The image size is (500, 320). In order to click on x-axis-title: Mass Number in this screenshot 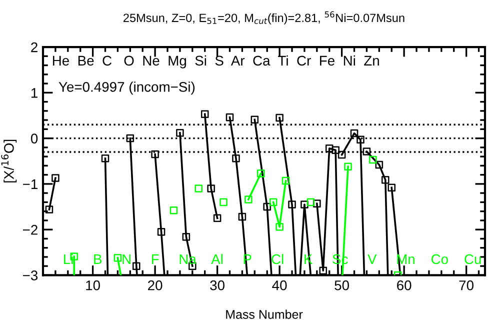, I will do `click(264, 314)`.